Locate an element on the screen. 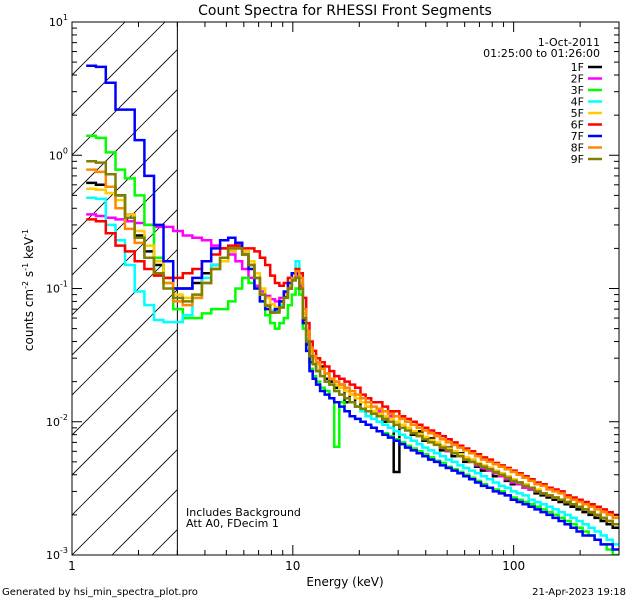  y-label-exp2: -1 is located at coordinates (25, 267).